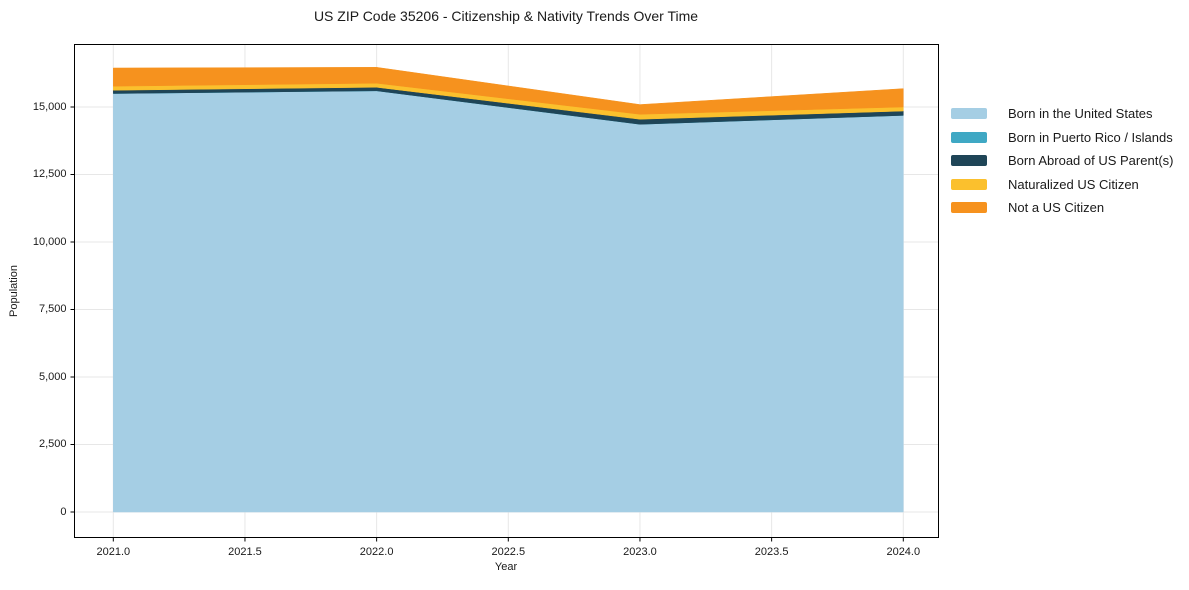 This screenshot has height=590, width=1189. I want to click on y-tick-label: 10,000, so click(49, 241).